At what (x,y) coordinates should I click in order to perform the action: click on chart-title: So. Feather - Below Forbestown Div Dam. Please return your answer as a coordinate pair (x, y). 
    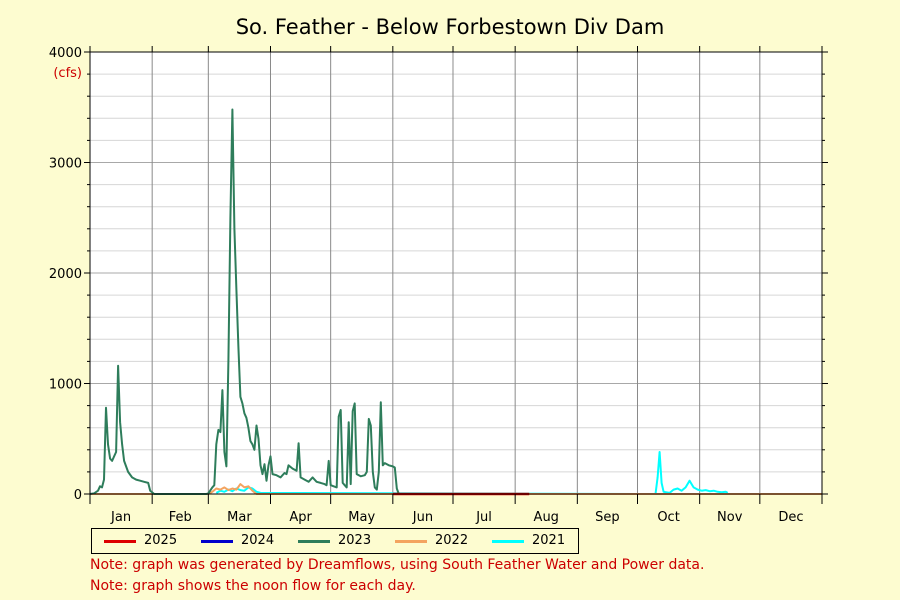
    Looking at the image, I should click on (450, 27).